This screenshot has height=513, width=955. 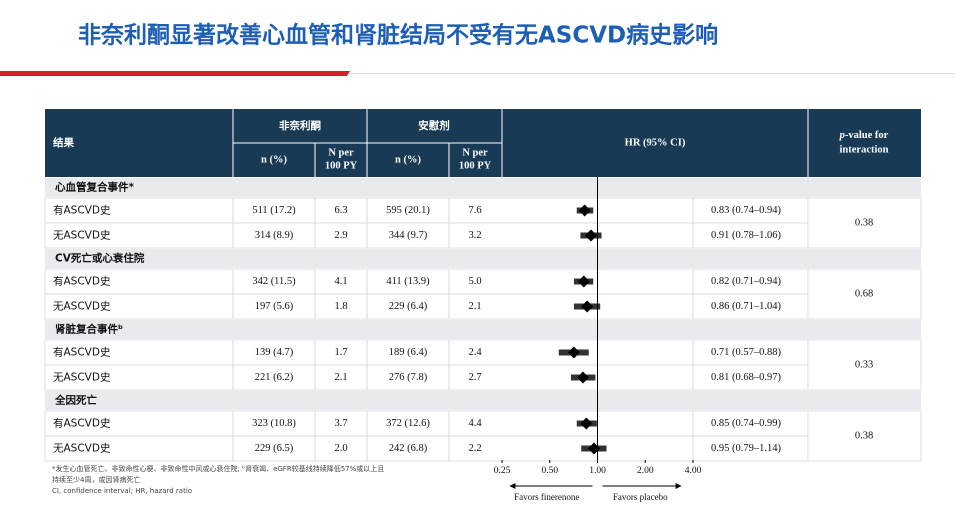 I want to click on fin-rate: 1.8, so click(x=340, y=306).